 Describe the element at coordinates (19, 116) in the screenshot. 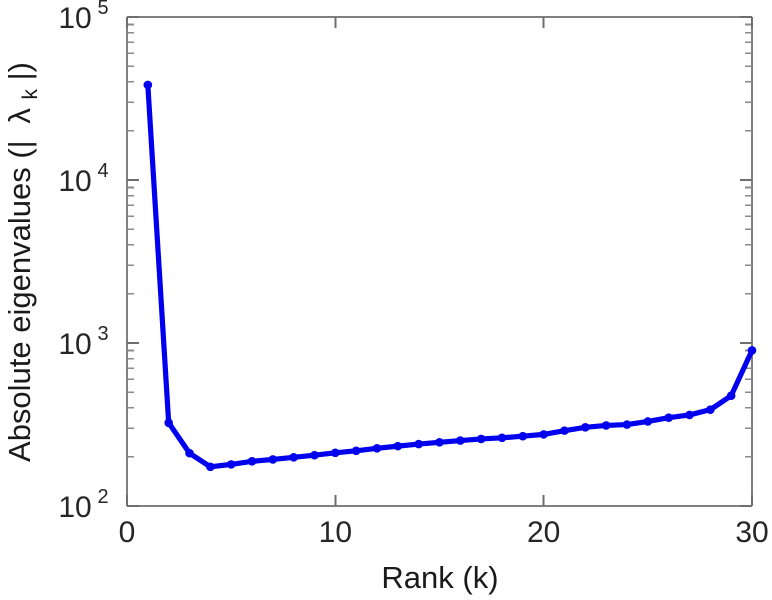

I see `y-axis-label-lambda: λ` at that location.